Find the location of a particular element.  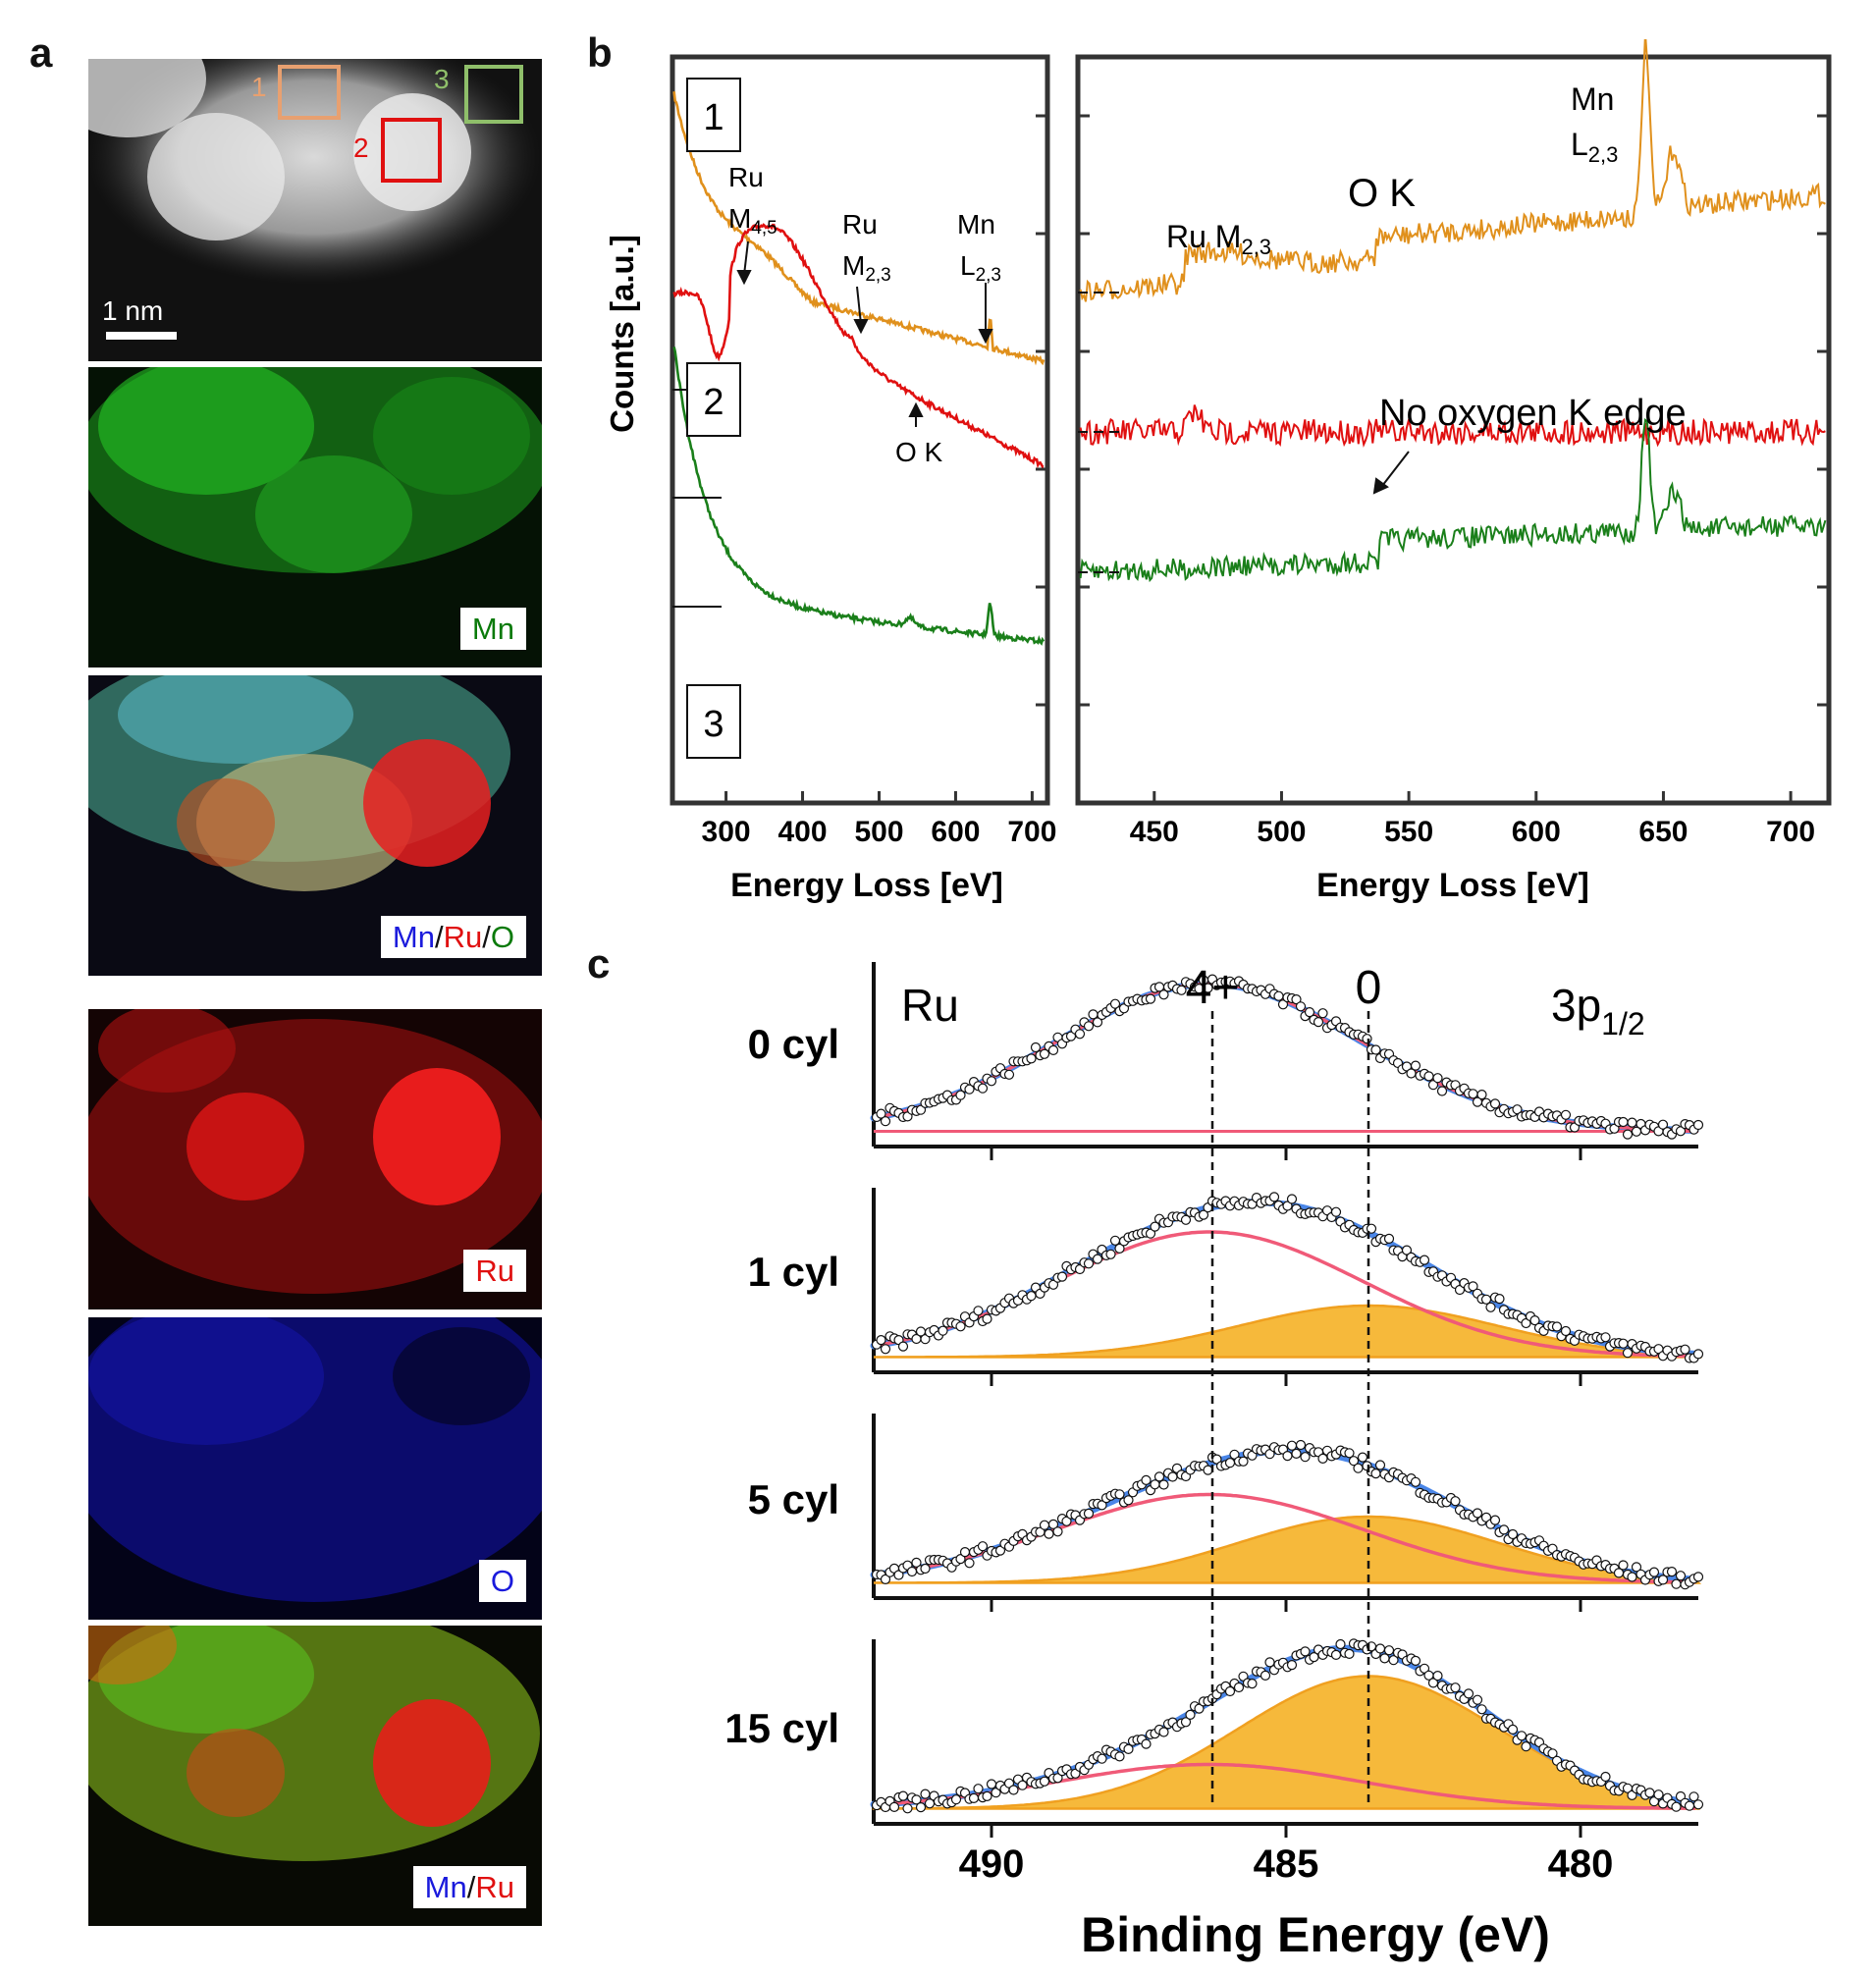

eels-right-xticklabel-650: 650 is located at coordinates (1663, 832).